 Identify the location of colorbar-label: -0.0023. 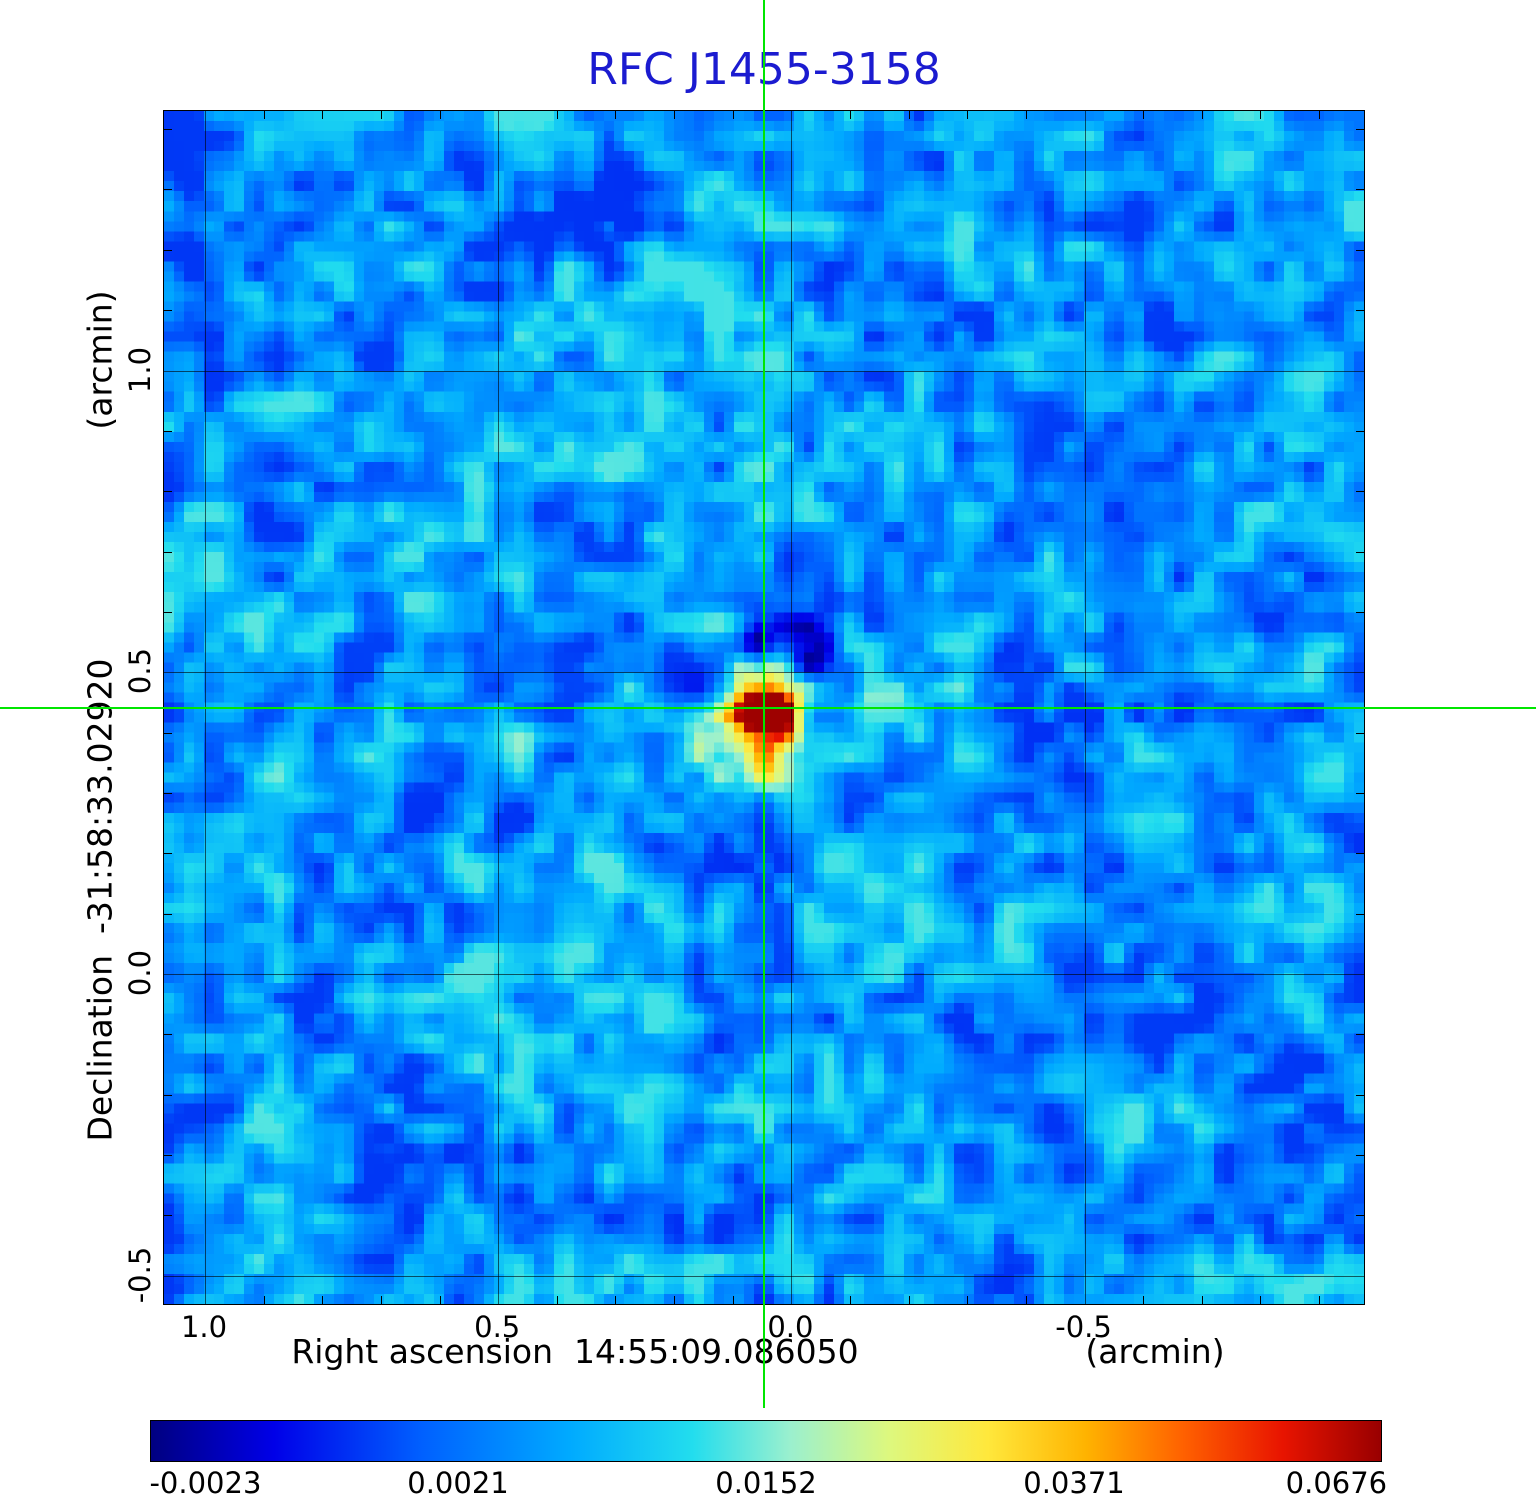
(205, 1483).